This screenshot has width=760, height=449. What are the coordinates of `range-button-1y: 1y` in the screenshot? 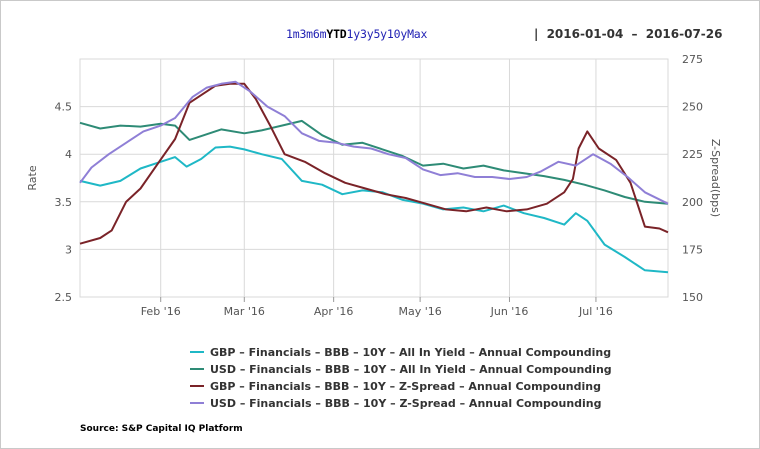 It's located at (353, 34).